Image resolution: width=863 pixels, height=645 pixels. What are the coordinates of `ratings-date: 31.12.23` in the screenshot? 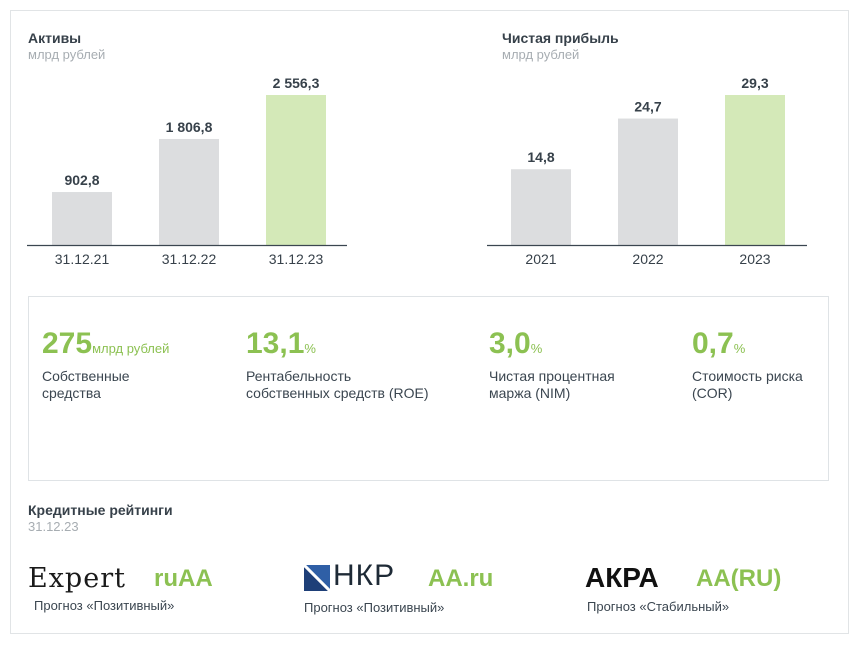 It's located at (53, 526).